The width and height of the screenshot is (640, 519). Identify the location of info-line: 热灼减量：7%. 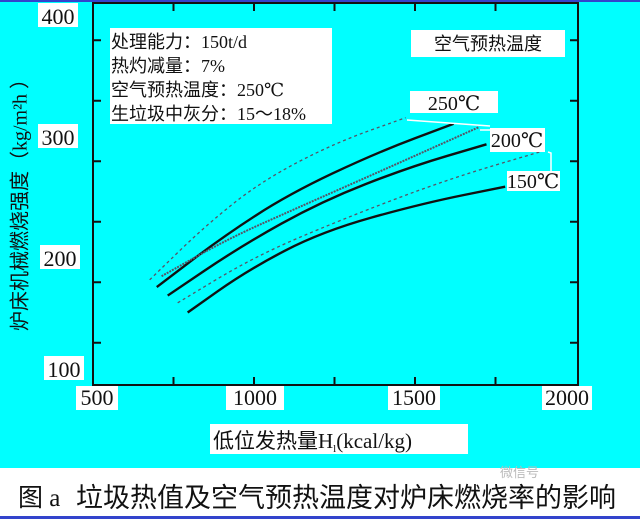
(168, 66).